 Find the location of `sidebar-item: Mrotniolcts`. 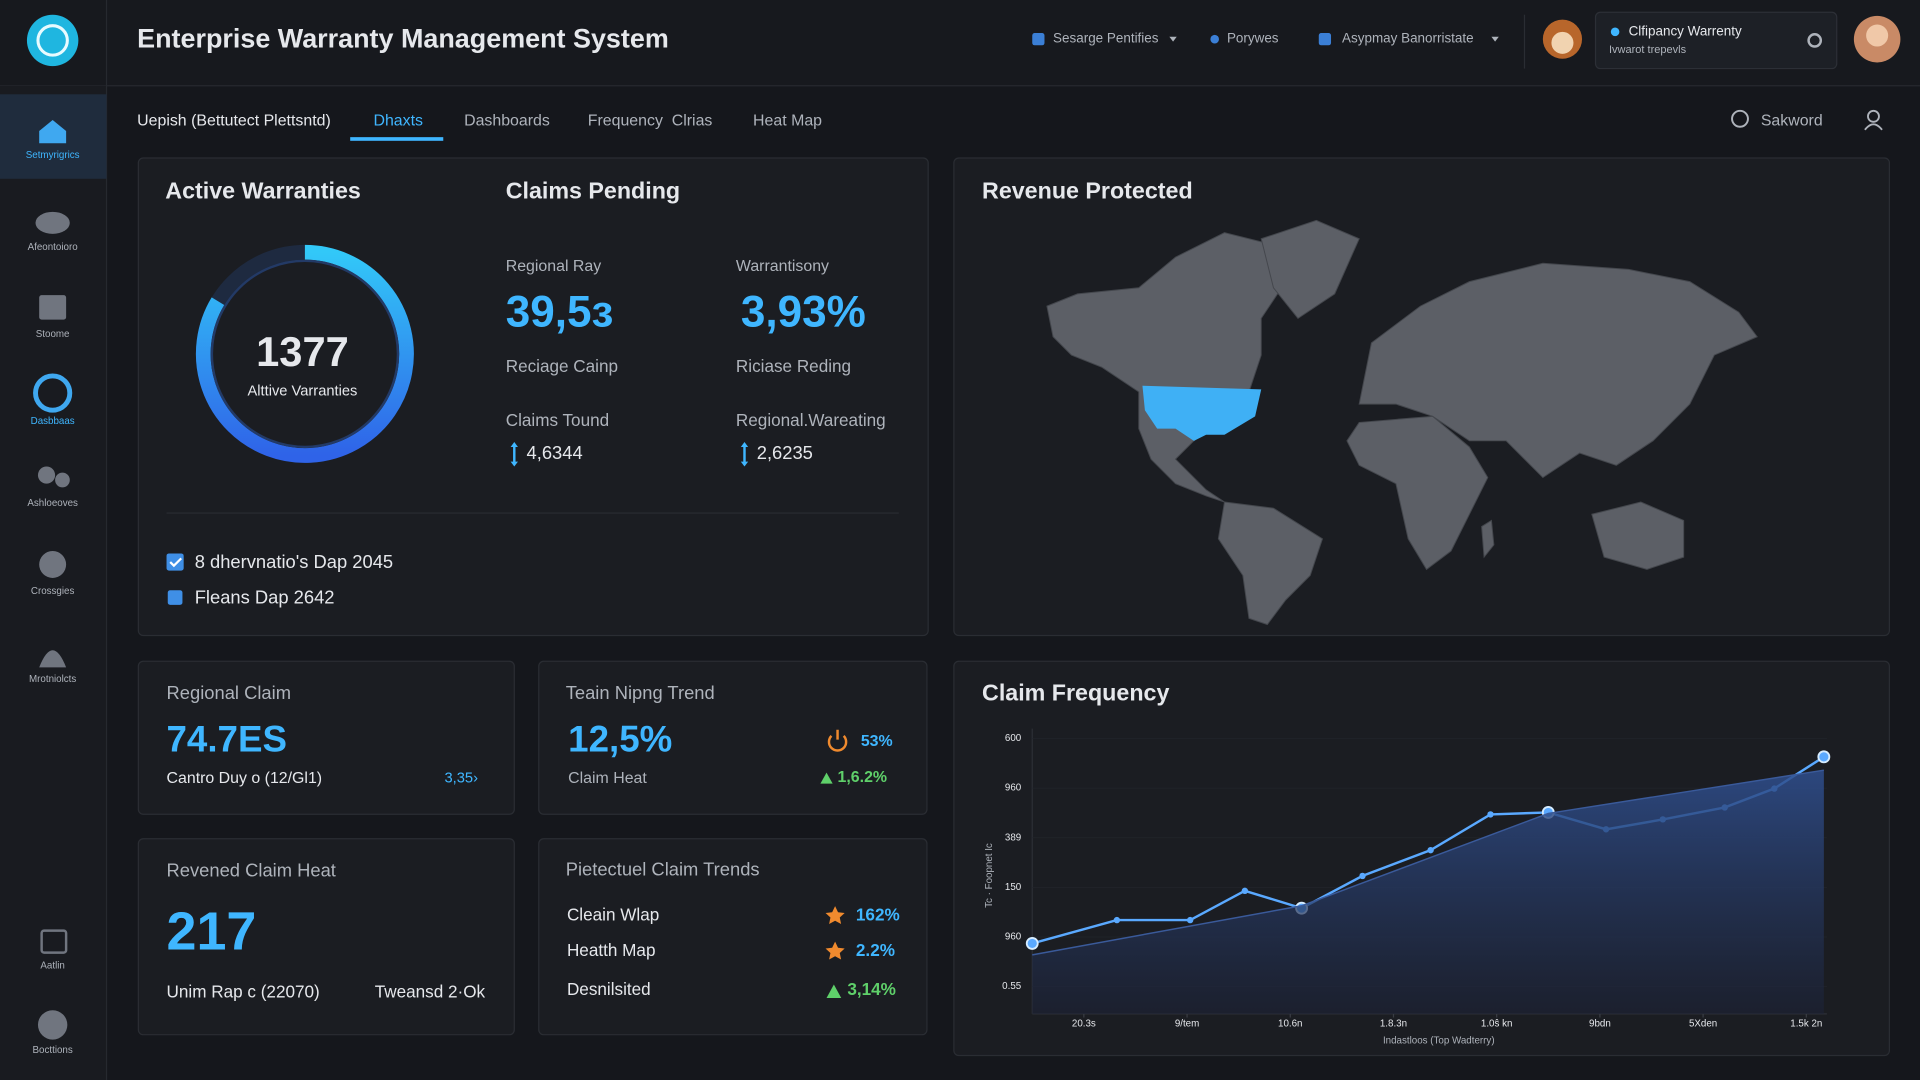

sidebar-item: Mrotniolcts is located at coordinates (52, 679).